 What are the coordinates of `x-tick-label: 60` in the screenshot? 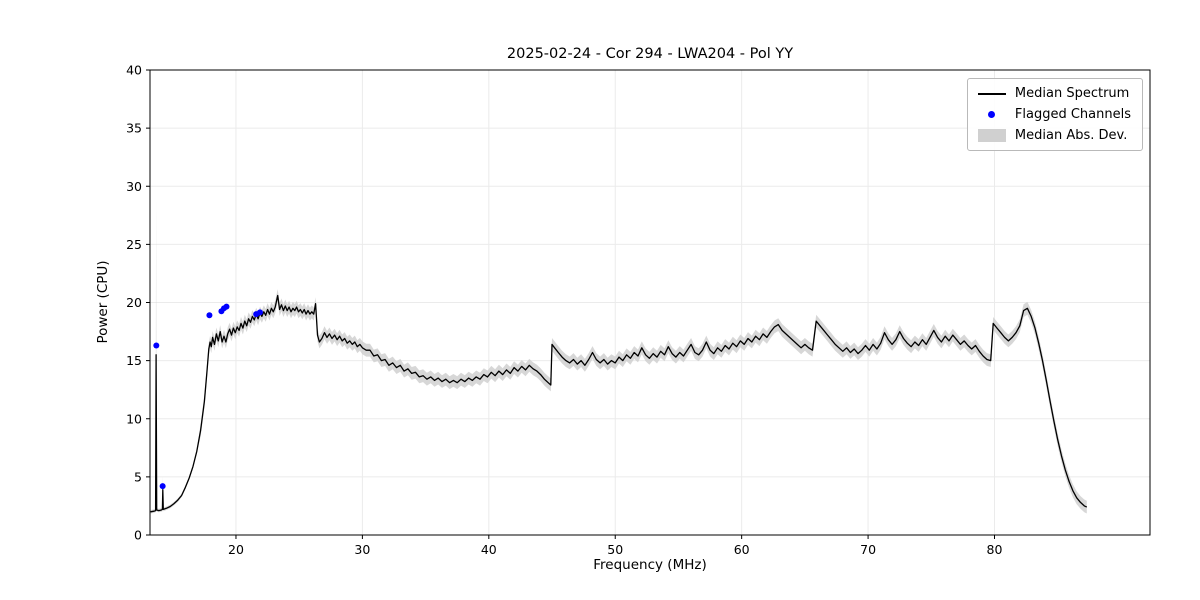 It's located at (742, 549).